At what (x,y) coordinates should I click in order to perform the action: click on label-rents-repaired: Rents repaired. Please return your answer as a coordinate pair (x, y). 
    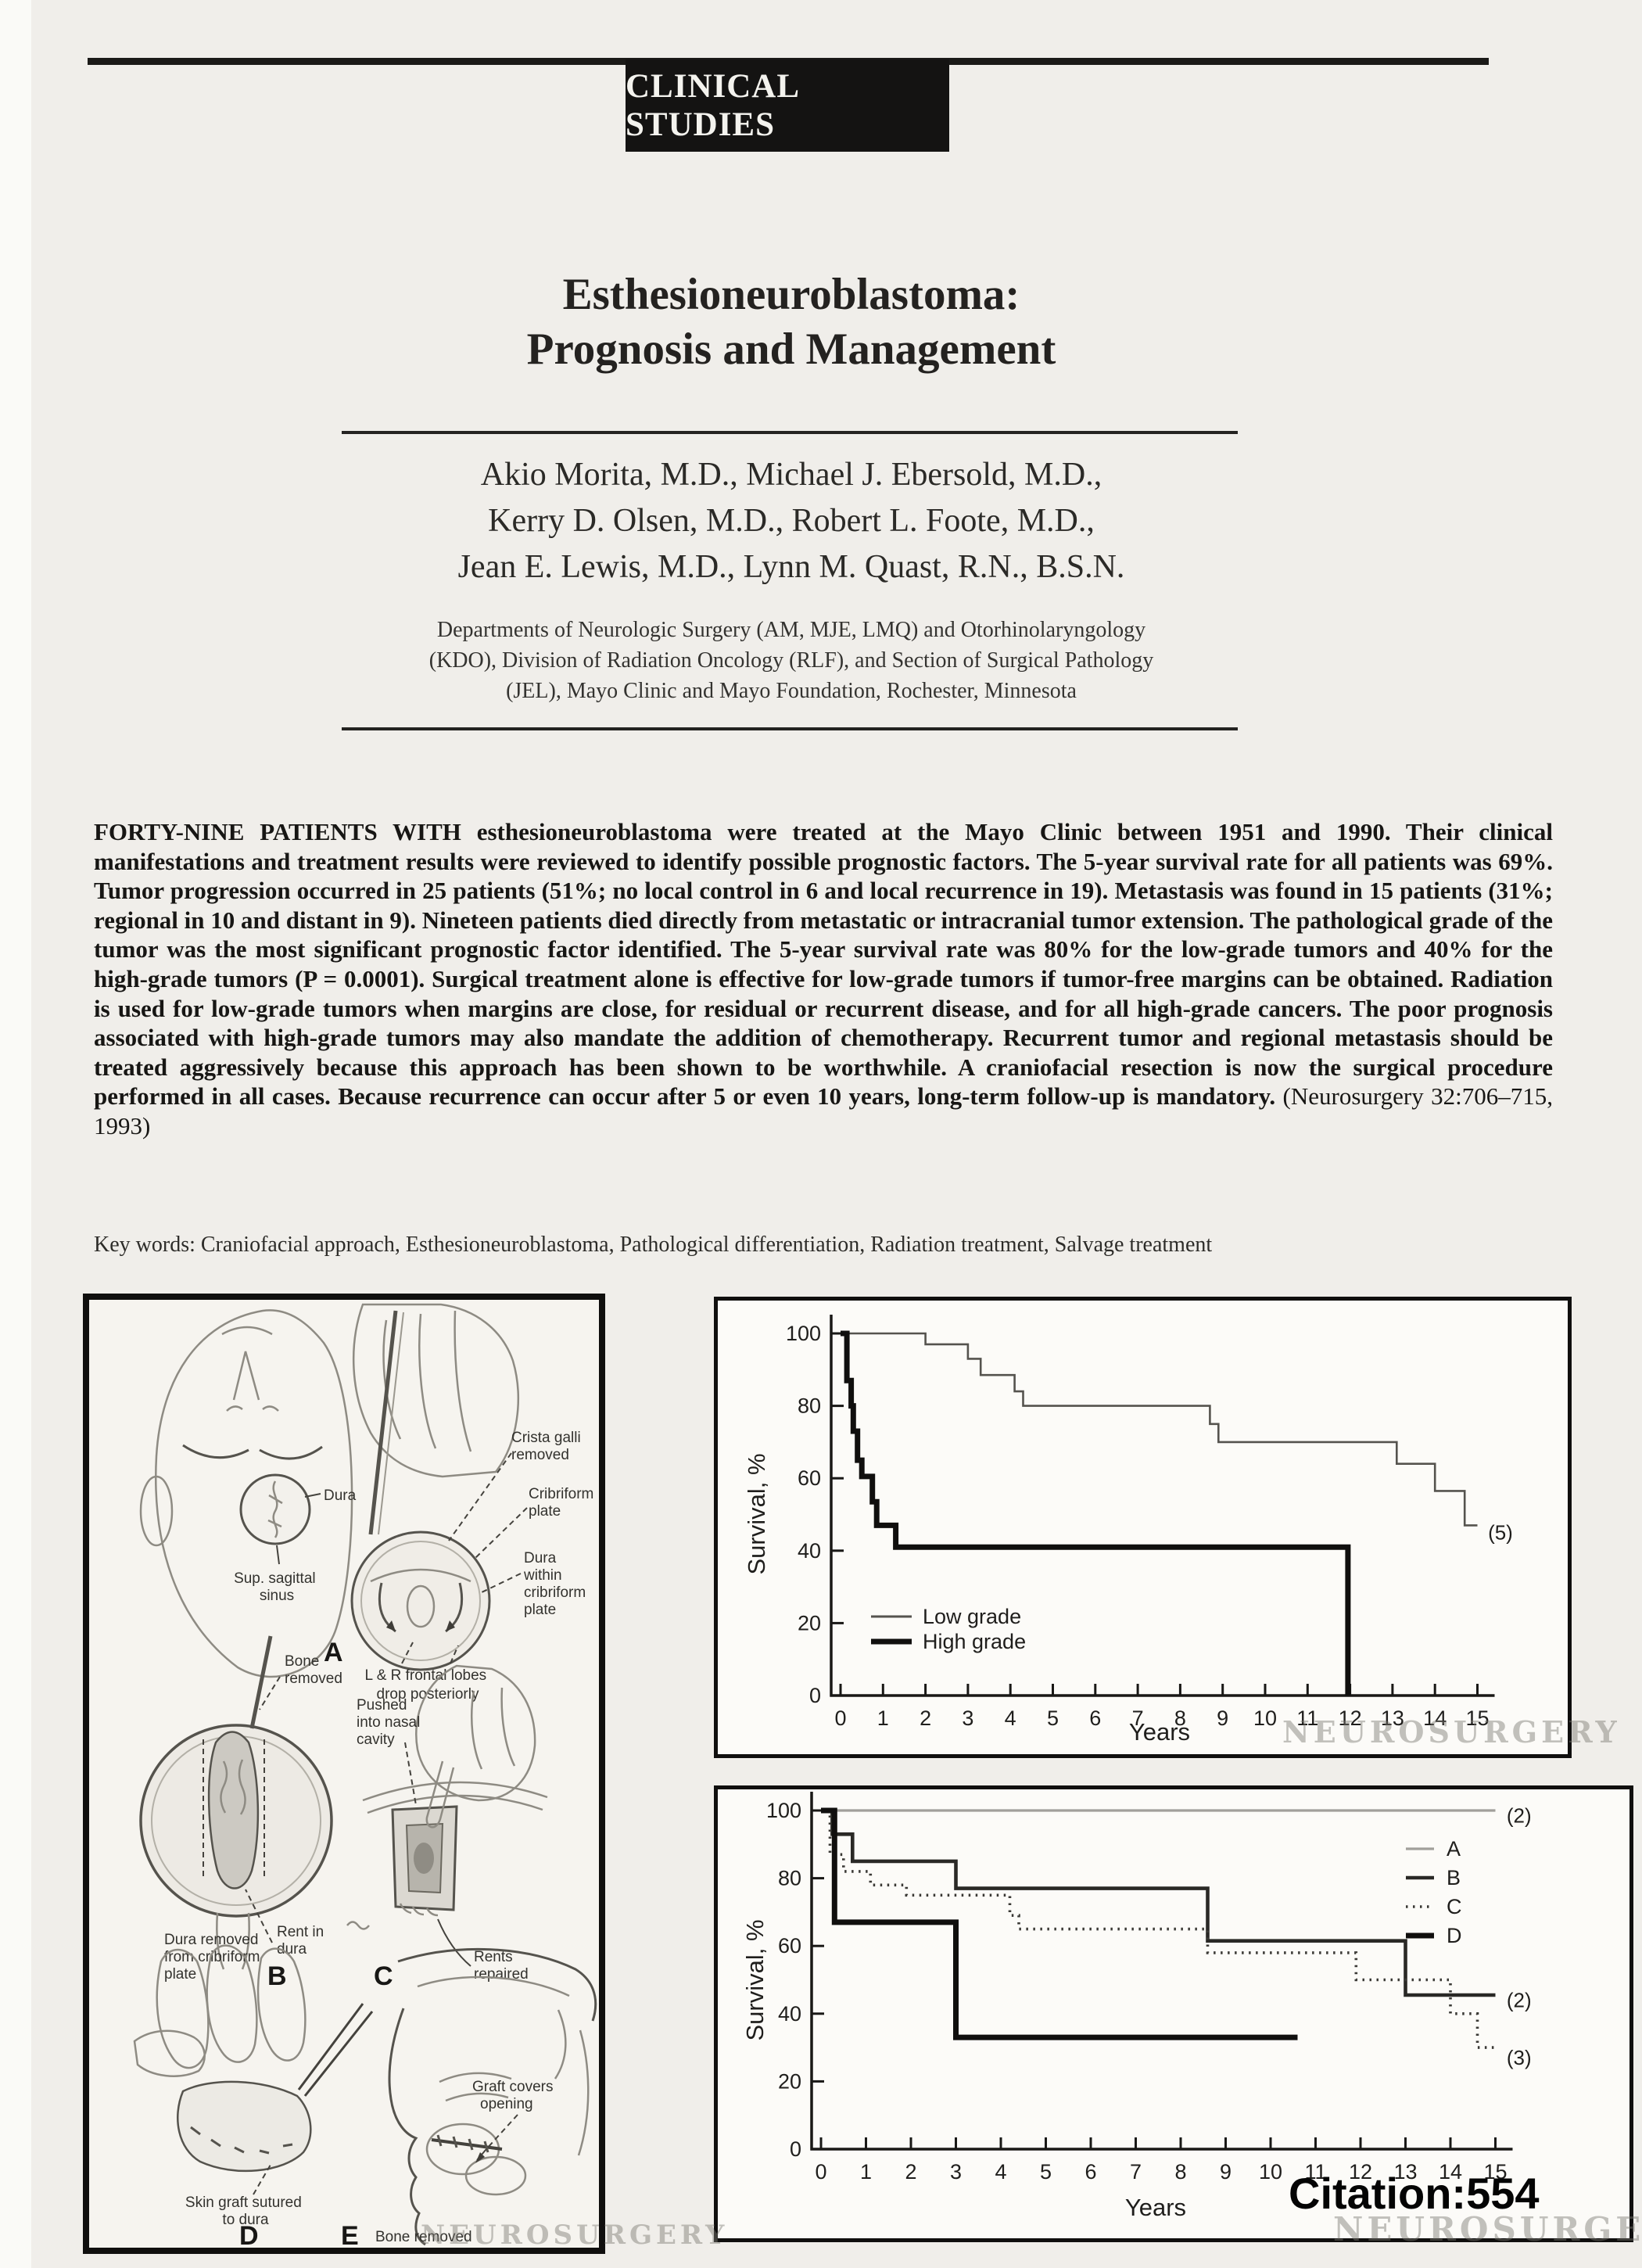
    Looking at the image, I should click on (501, 1966).